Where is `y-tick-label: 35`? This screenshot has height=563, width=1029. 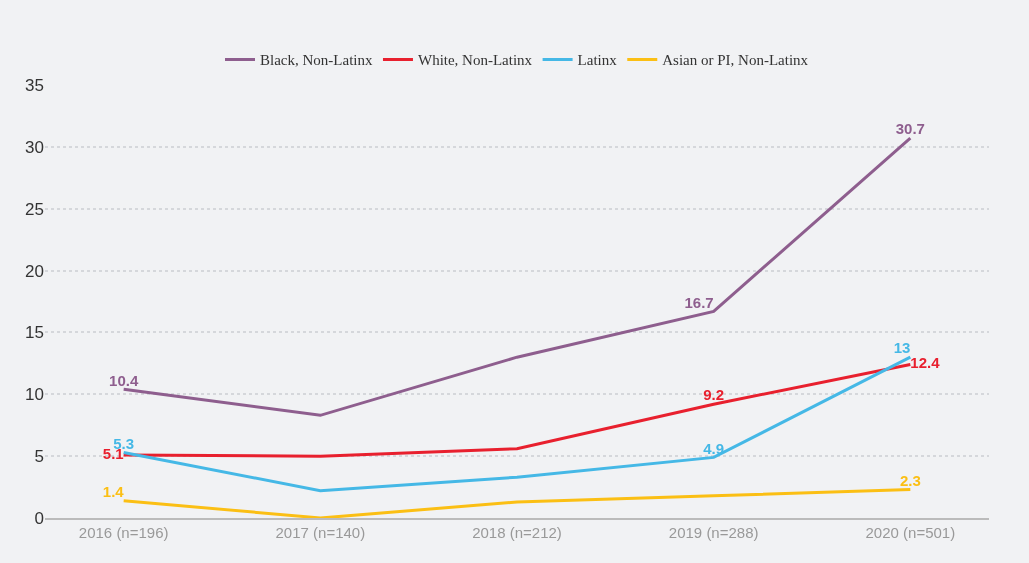 y-tick-label: 35 is located at coordinates (34, 85).